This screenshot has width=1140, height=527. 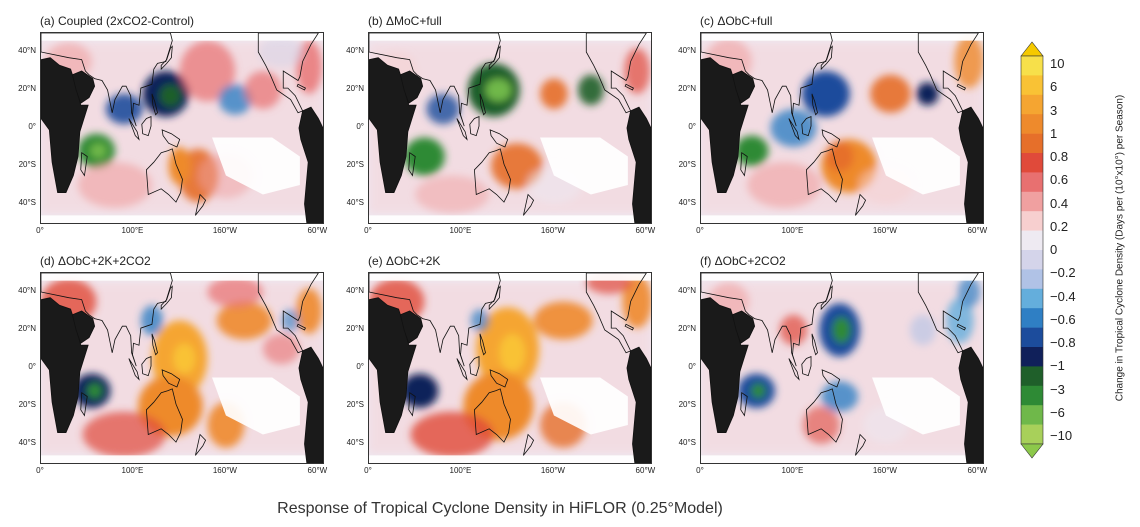 I want to click on land-madagascar, so click(x=412, y=404).